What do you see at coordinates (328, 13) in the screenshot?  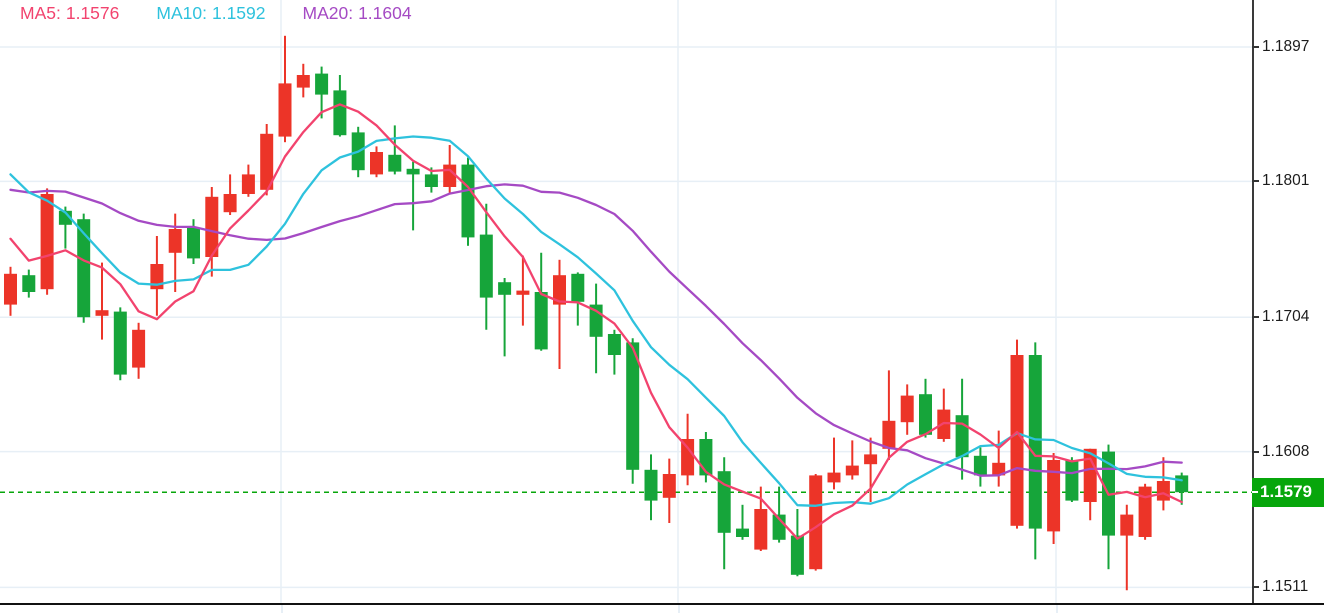 I see `legend-ma20-label: MA20:` at bounding box center [328, 13].